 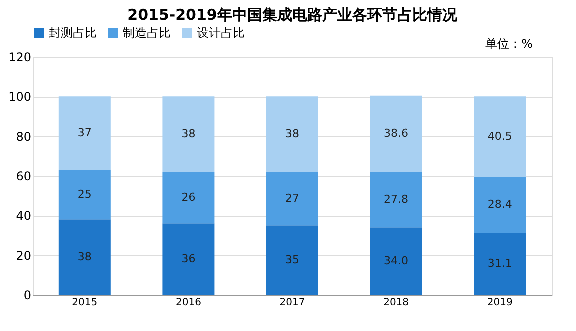 What do you see at coordinates (28, 295) in the screenshot?
I see `y-tick-label: 0` at bounding box center [28, 295].